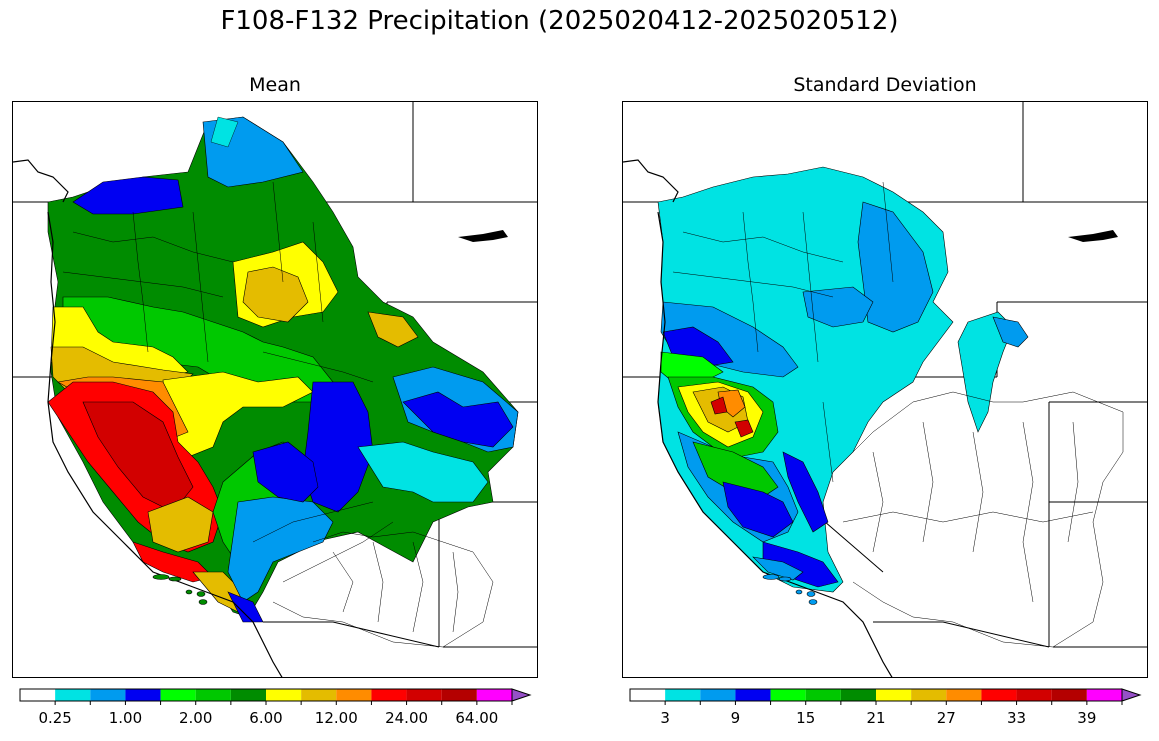 This screenshot has width=1159, height=741. I want to click on mean-colorbar-tick-label: 6.00, so click(266, 718).